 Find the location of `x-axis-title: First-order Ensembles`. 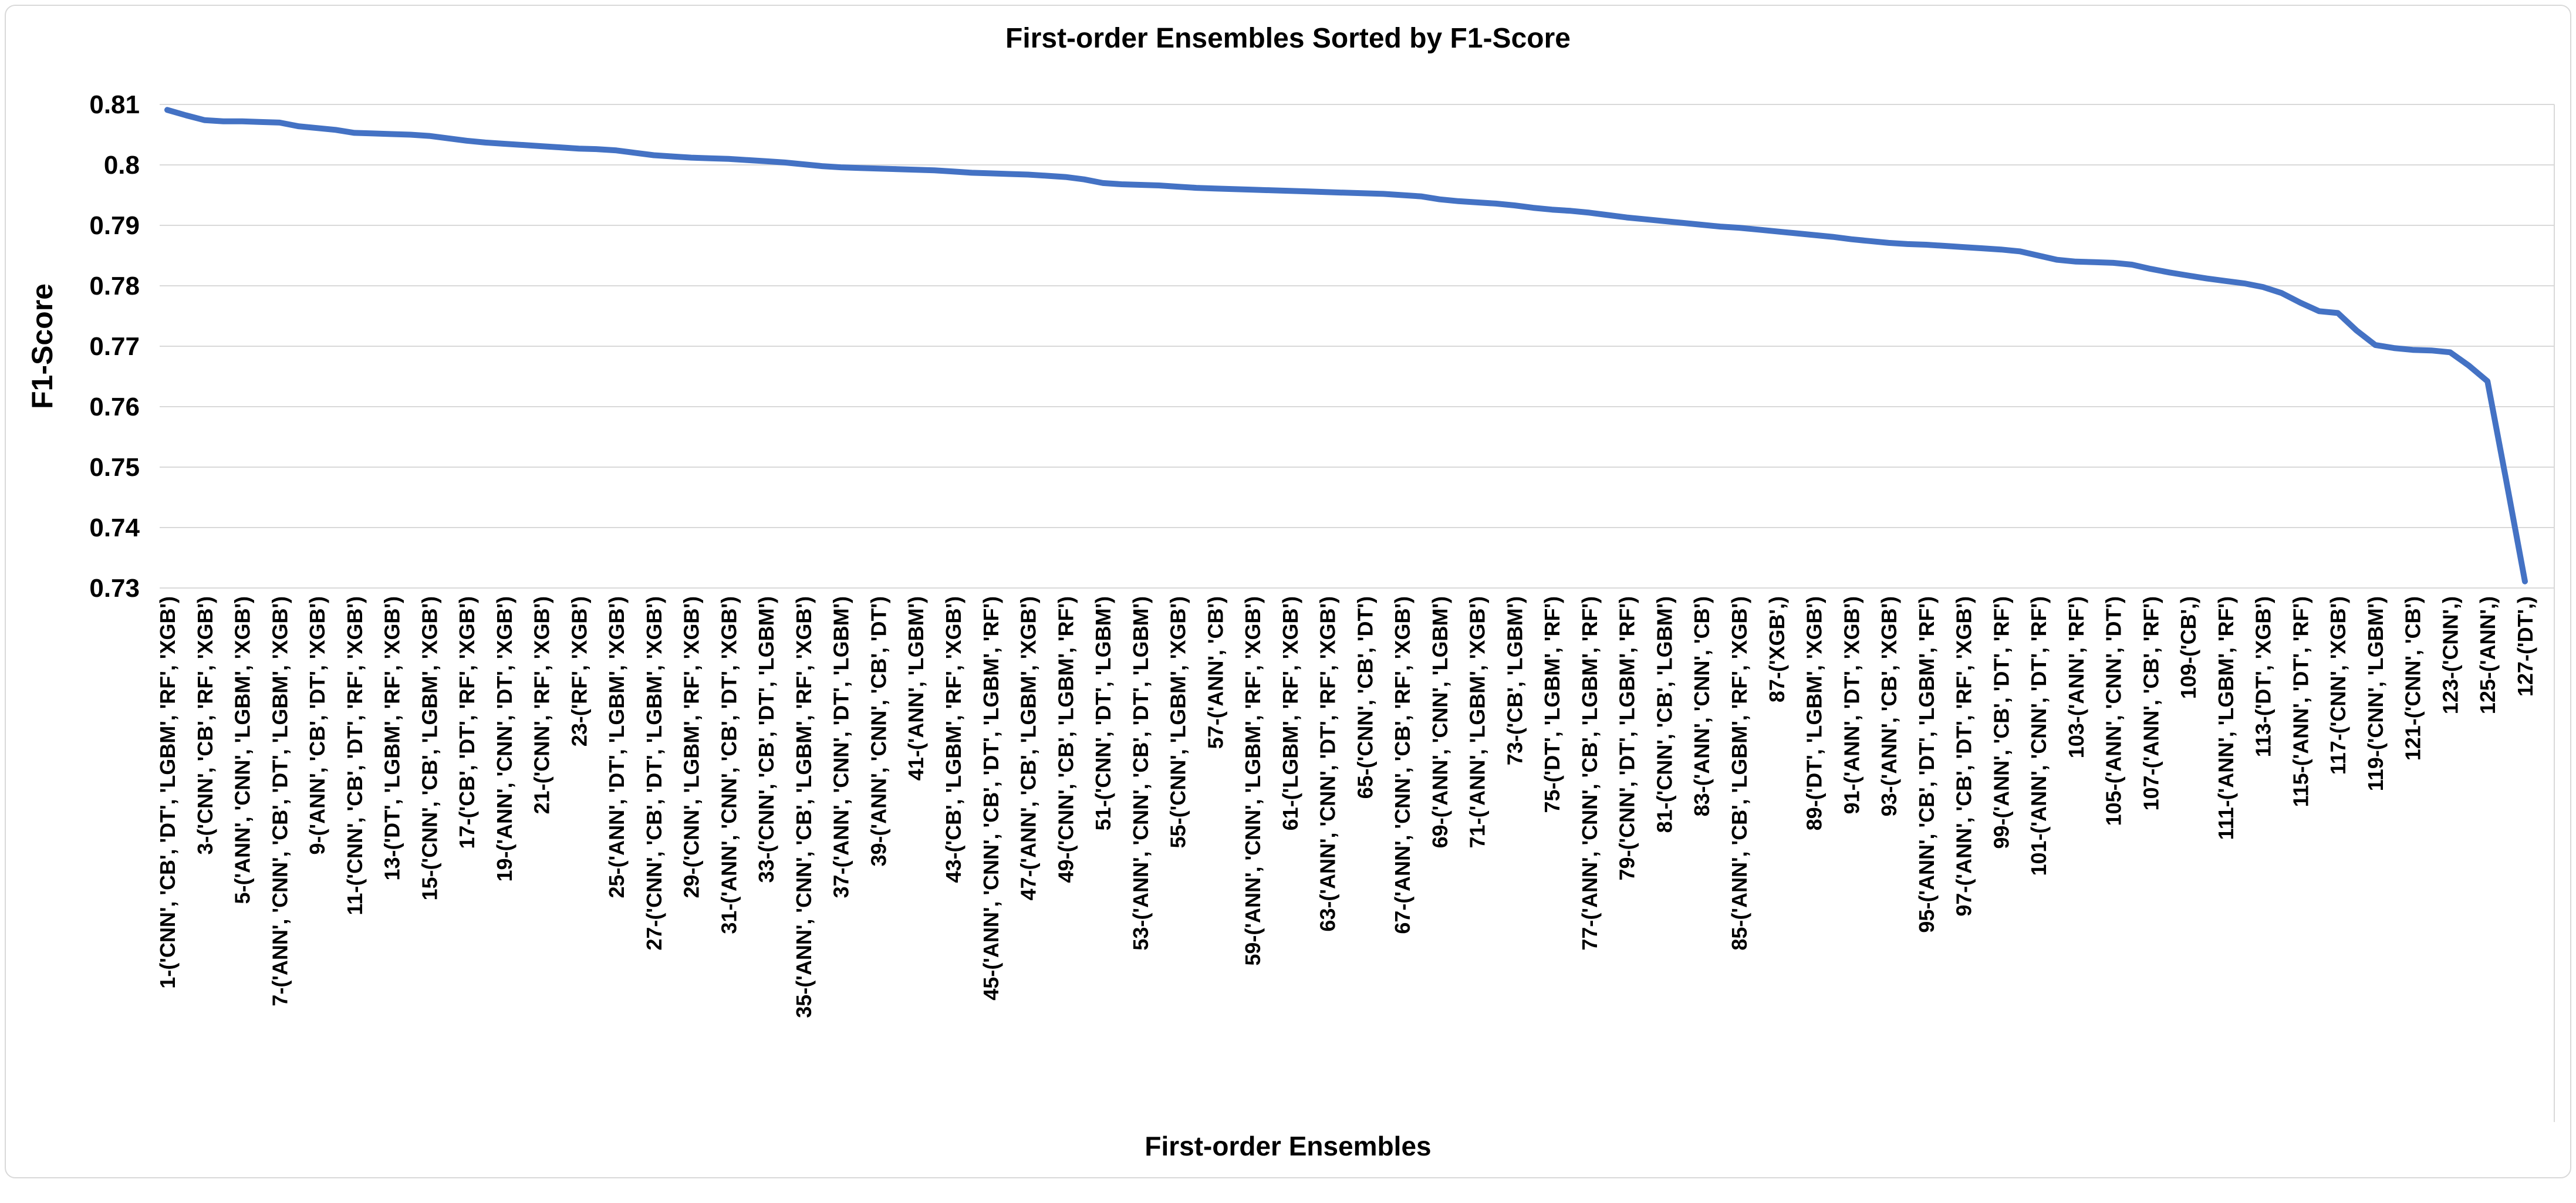

x-axis-title: First-order Ensembles is located at coordinates (1288, 1146).